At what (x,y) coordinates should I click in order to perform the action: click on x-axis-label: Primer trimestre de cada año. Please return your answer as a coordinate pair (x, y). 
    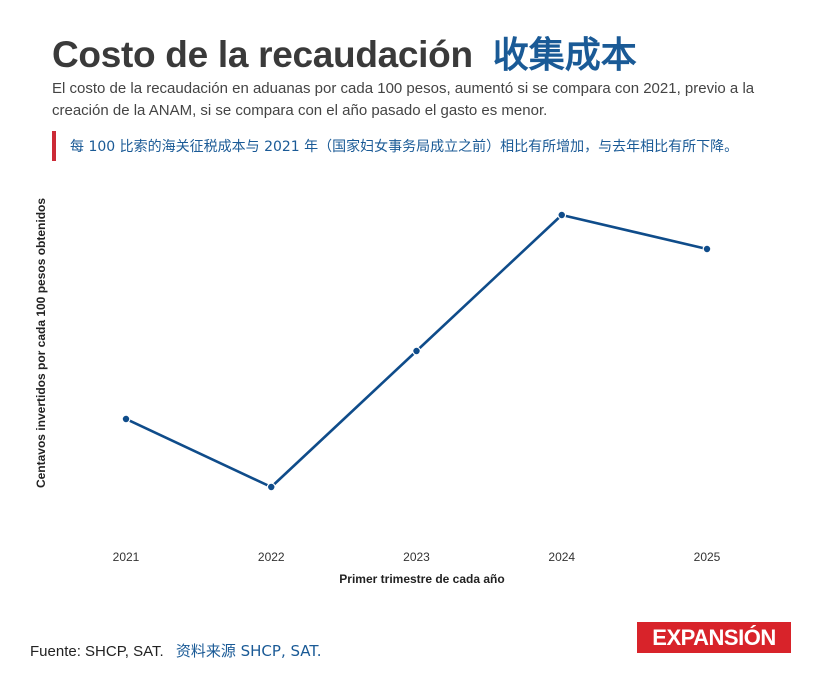
    Looking at the image, I should click on (421, 579).